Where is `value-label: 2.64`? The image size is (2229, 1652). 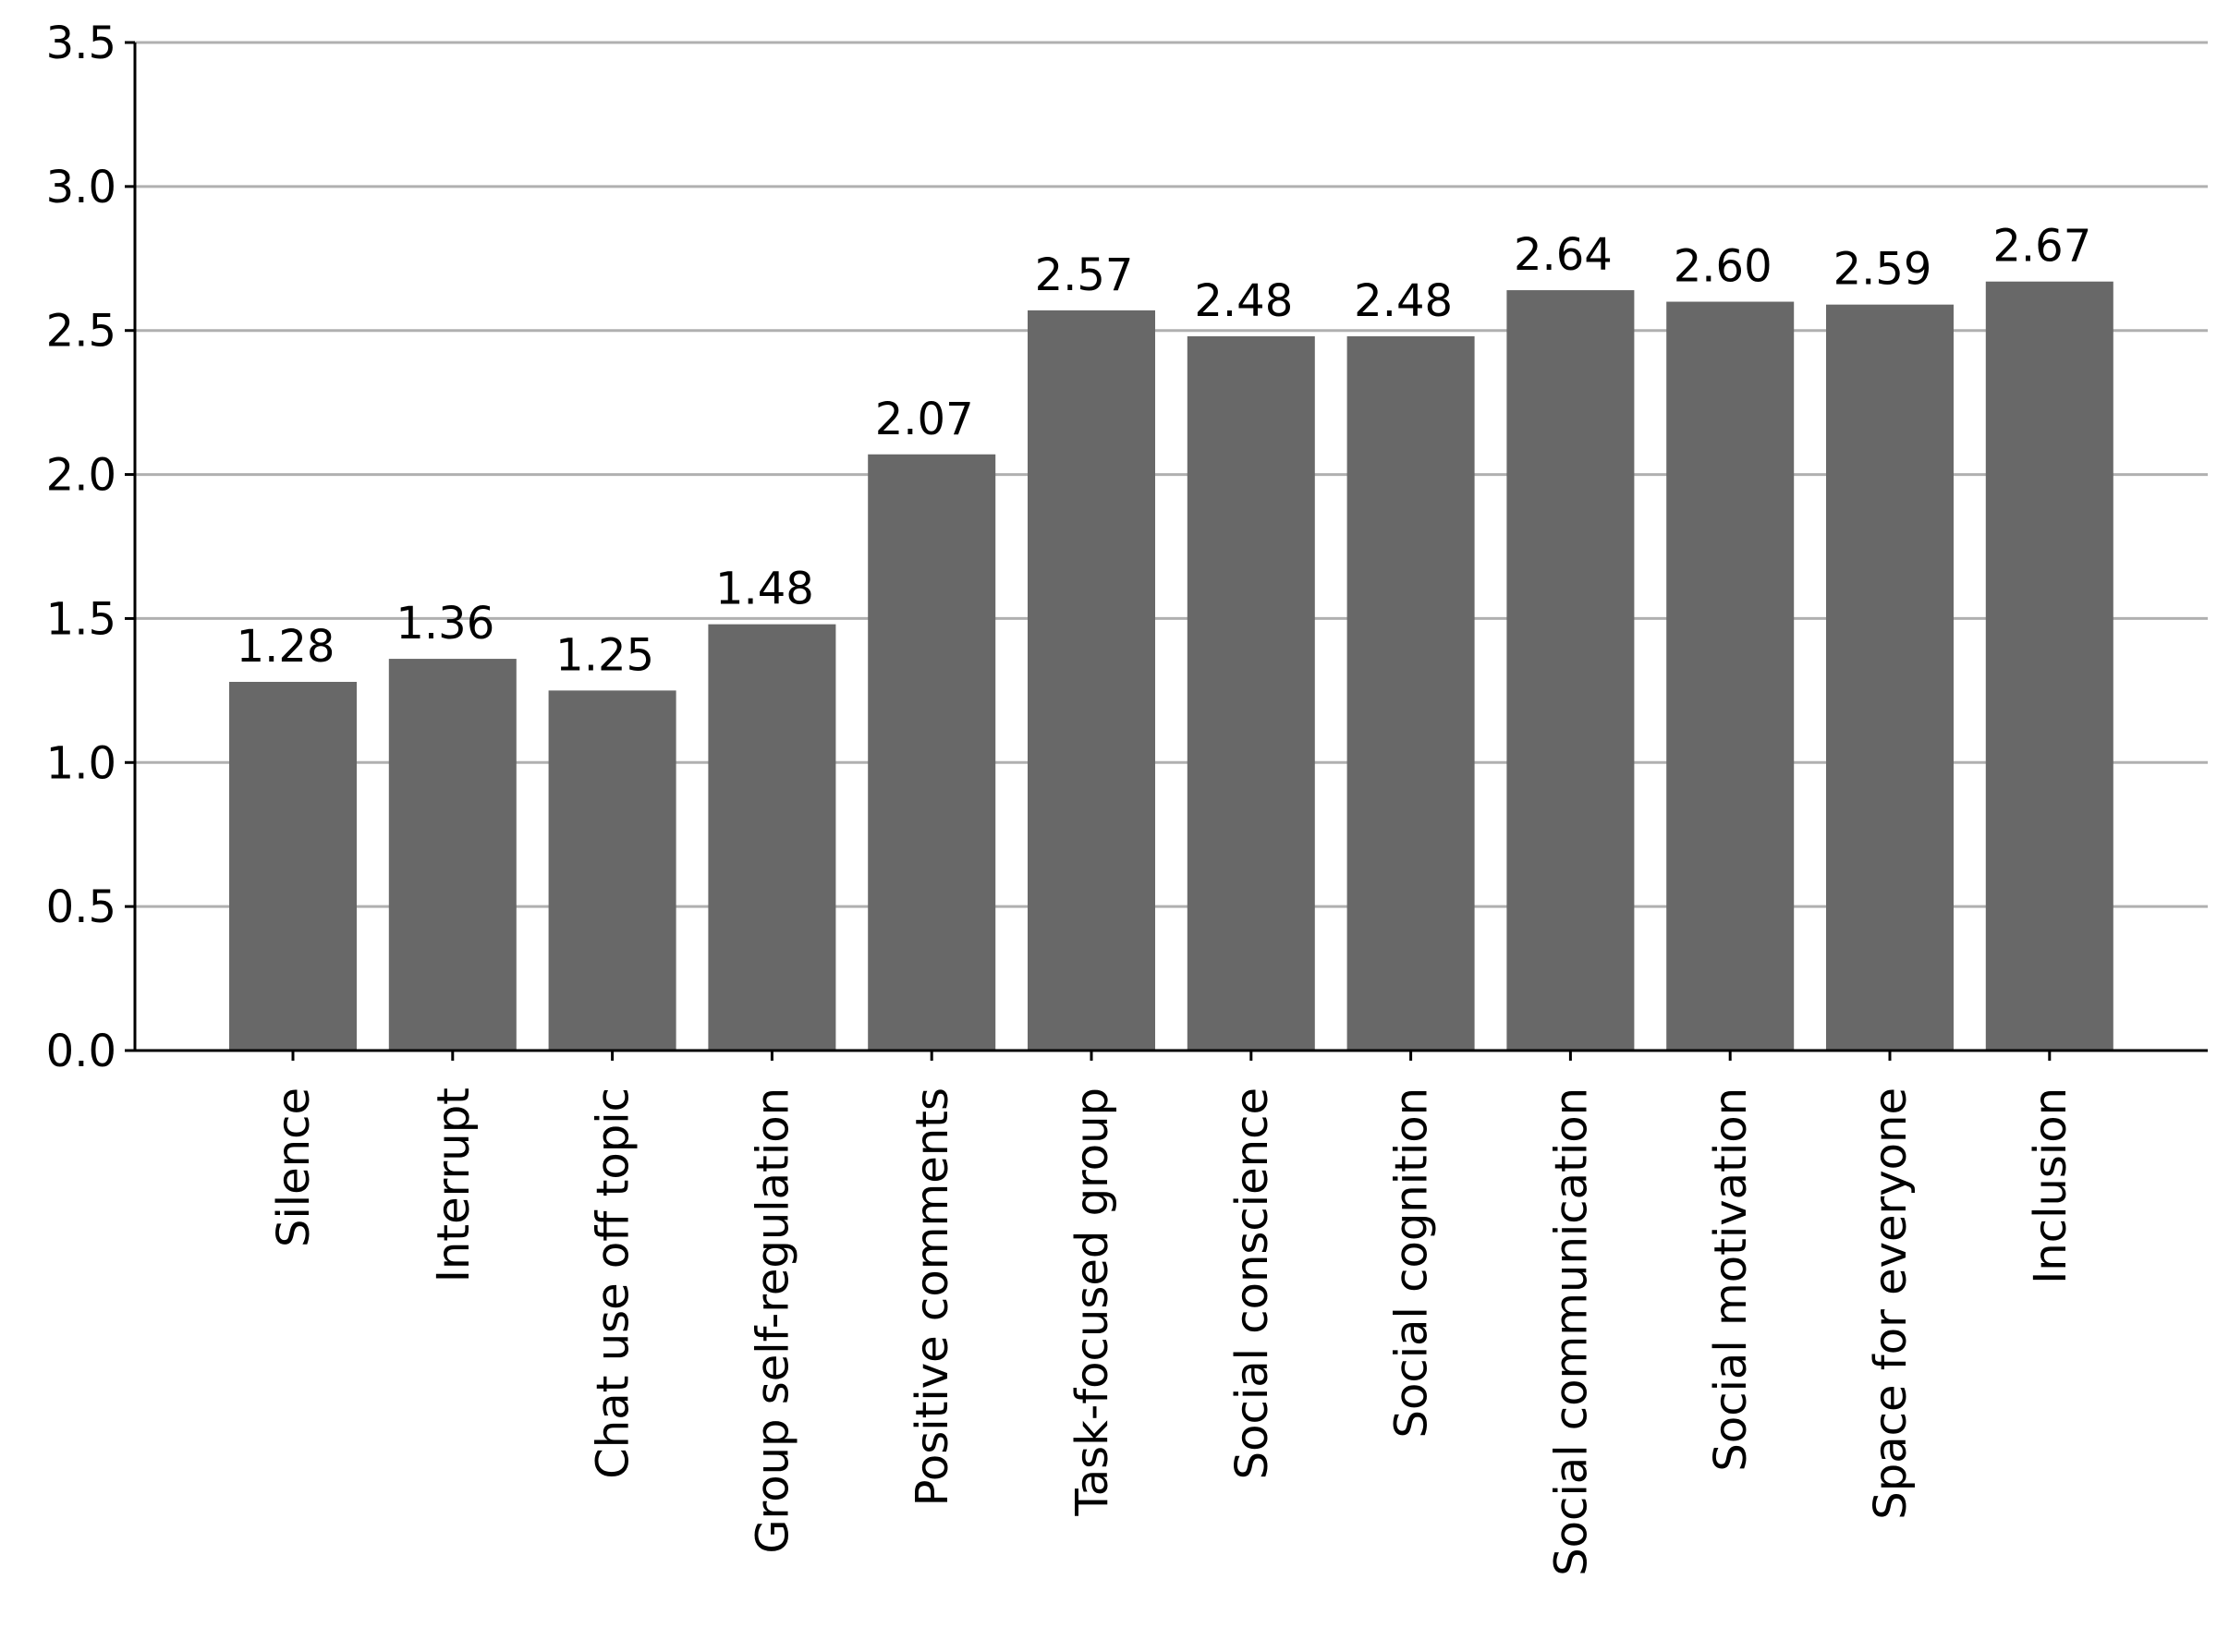 value-label: 2.64 is located at coordinates (1563, 255).